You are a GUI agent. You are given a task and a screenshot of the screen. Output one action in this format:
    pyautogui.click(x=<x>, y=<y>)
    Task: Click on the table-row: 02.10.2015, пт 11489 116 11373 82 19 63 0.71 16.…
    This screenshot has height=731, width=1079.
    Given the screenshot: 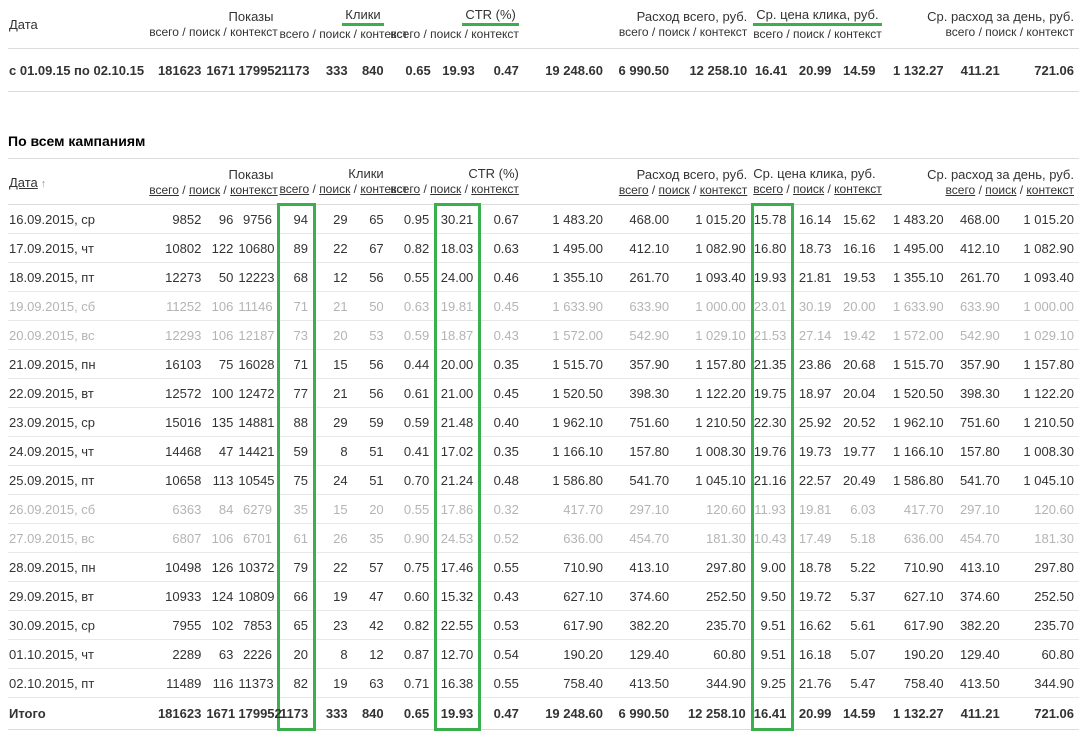 What is the action you would take?
    pyautogui.click(x=543, y=683)
    